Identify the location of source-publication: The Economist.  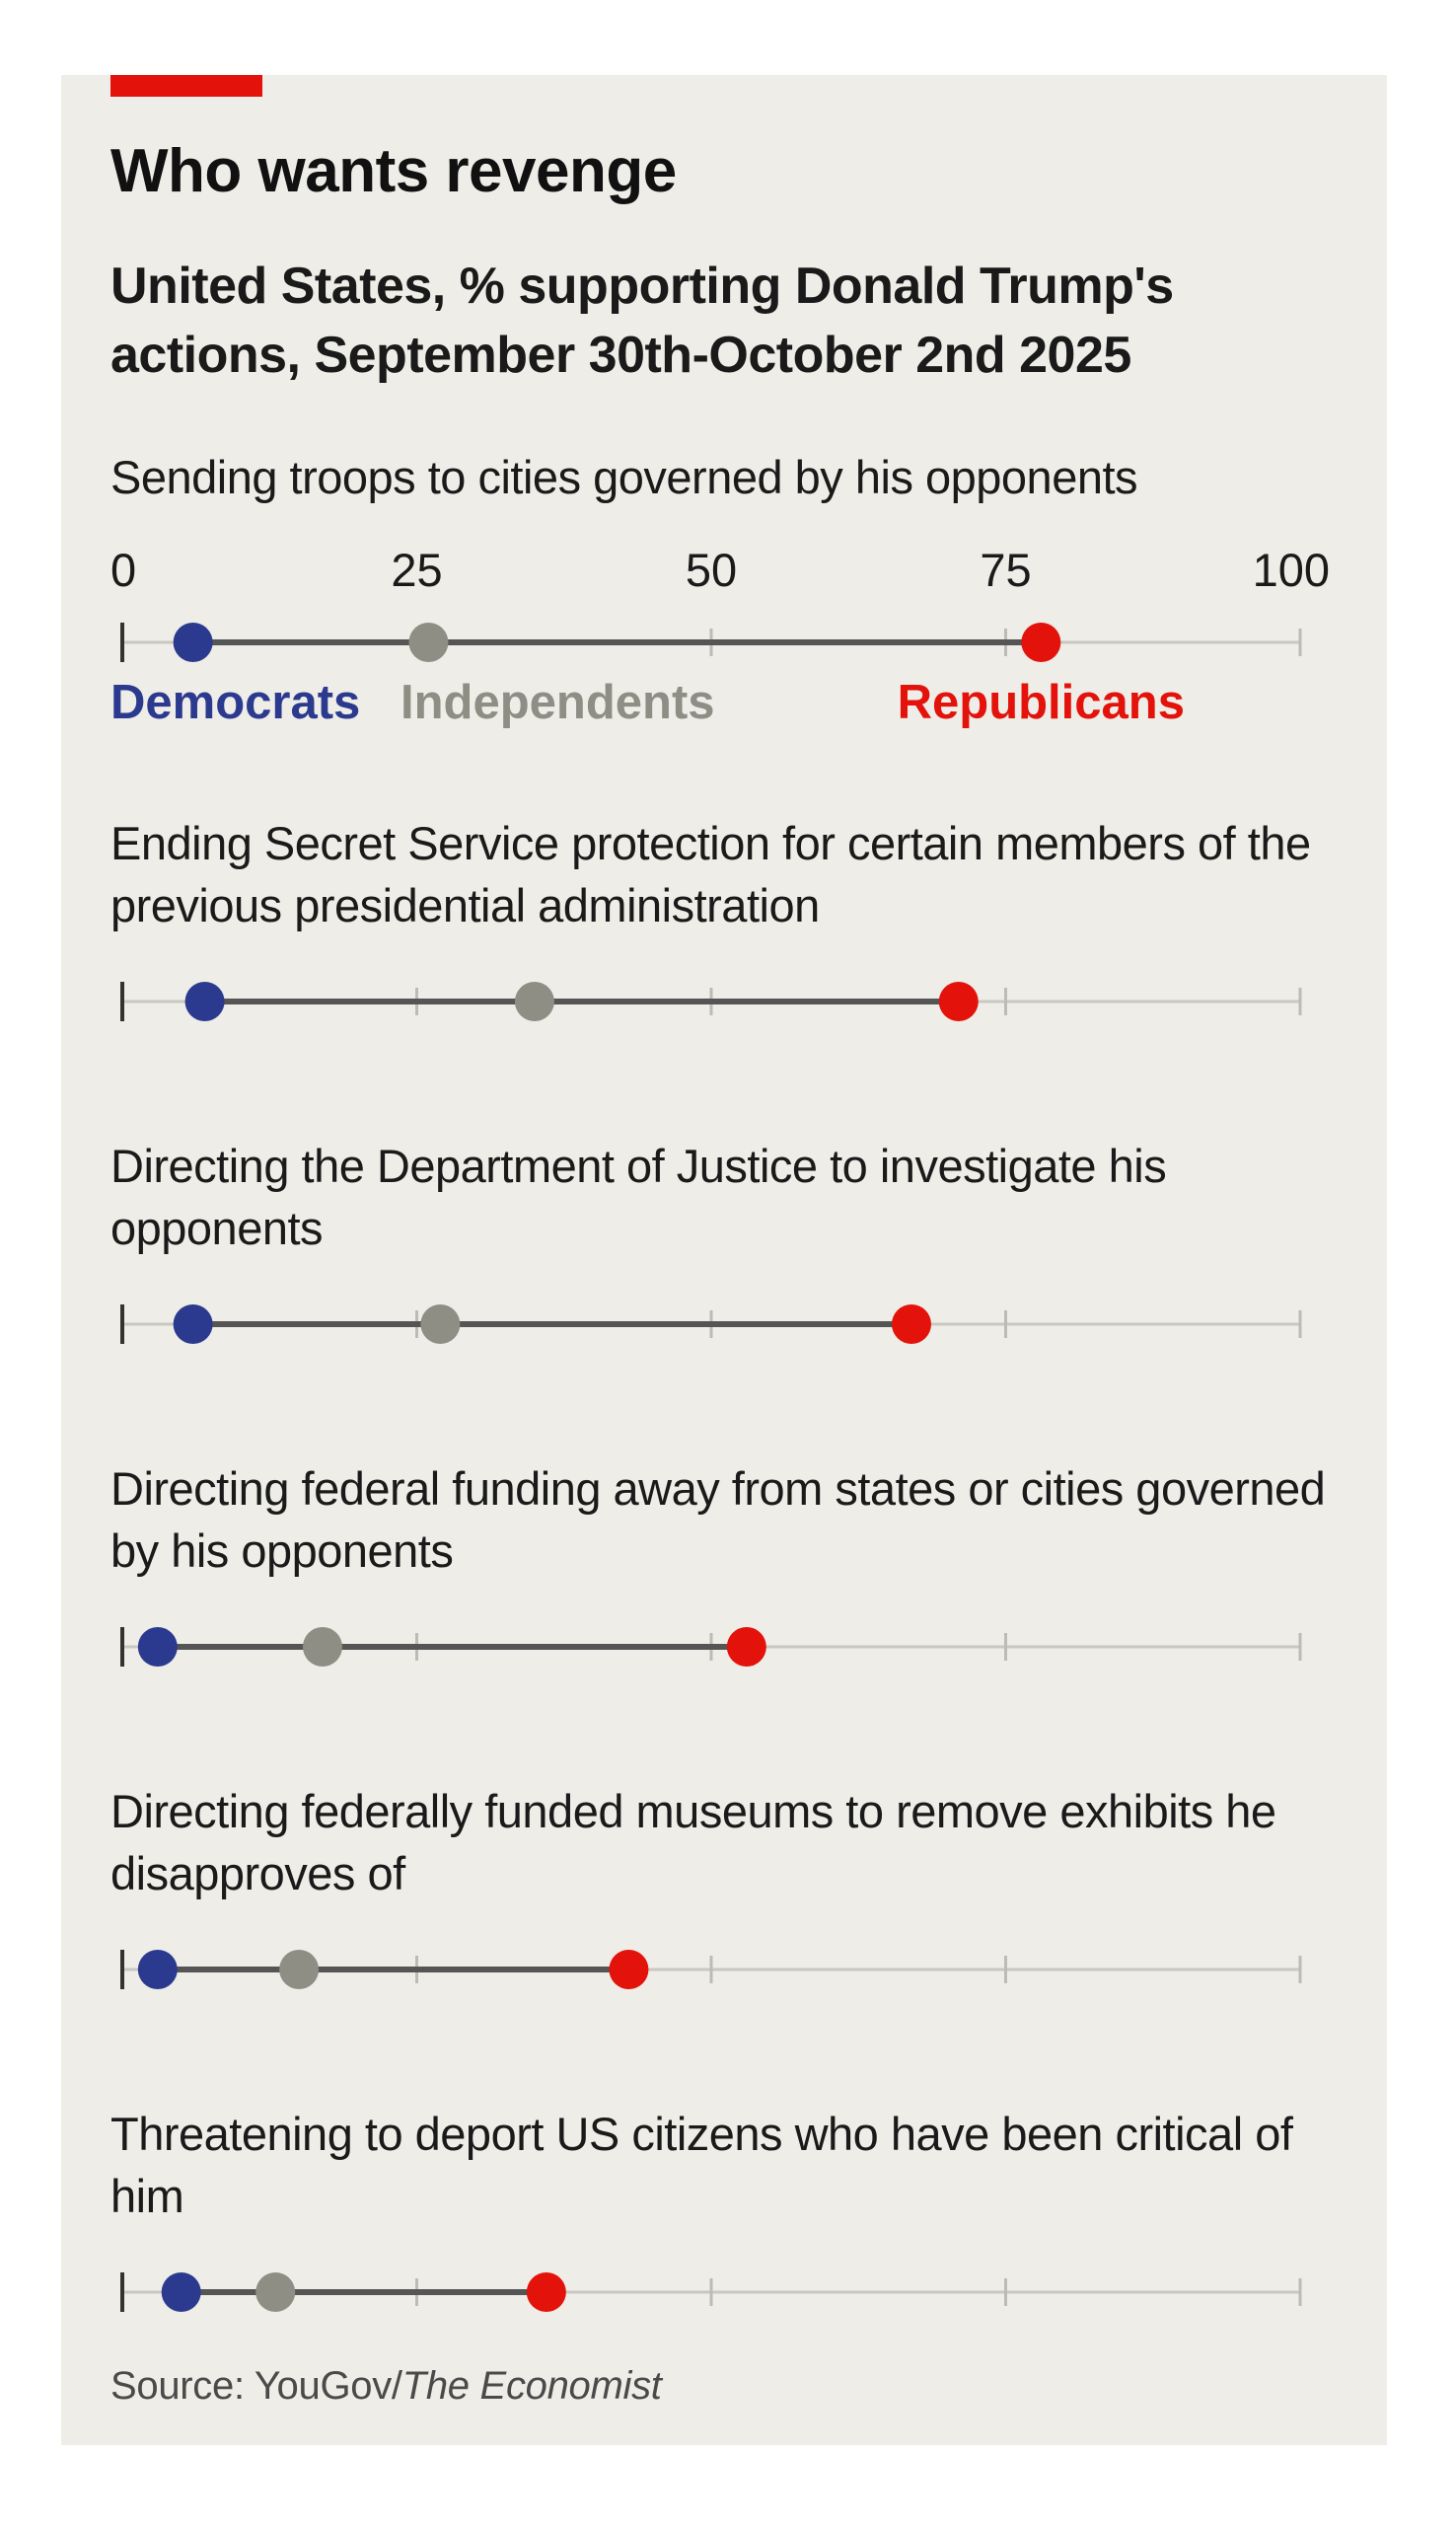
(531, 2386).